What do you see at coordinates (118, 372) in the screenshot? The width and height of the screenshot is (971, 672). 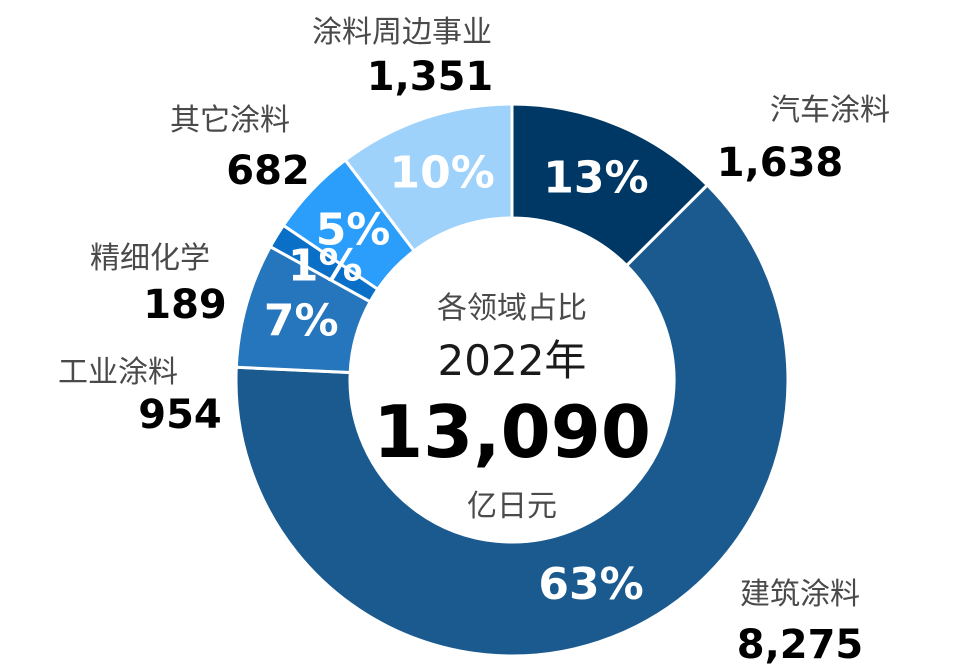 I see `slice-name-label: 工业涂料` at bounding box center [118, 372].